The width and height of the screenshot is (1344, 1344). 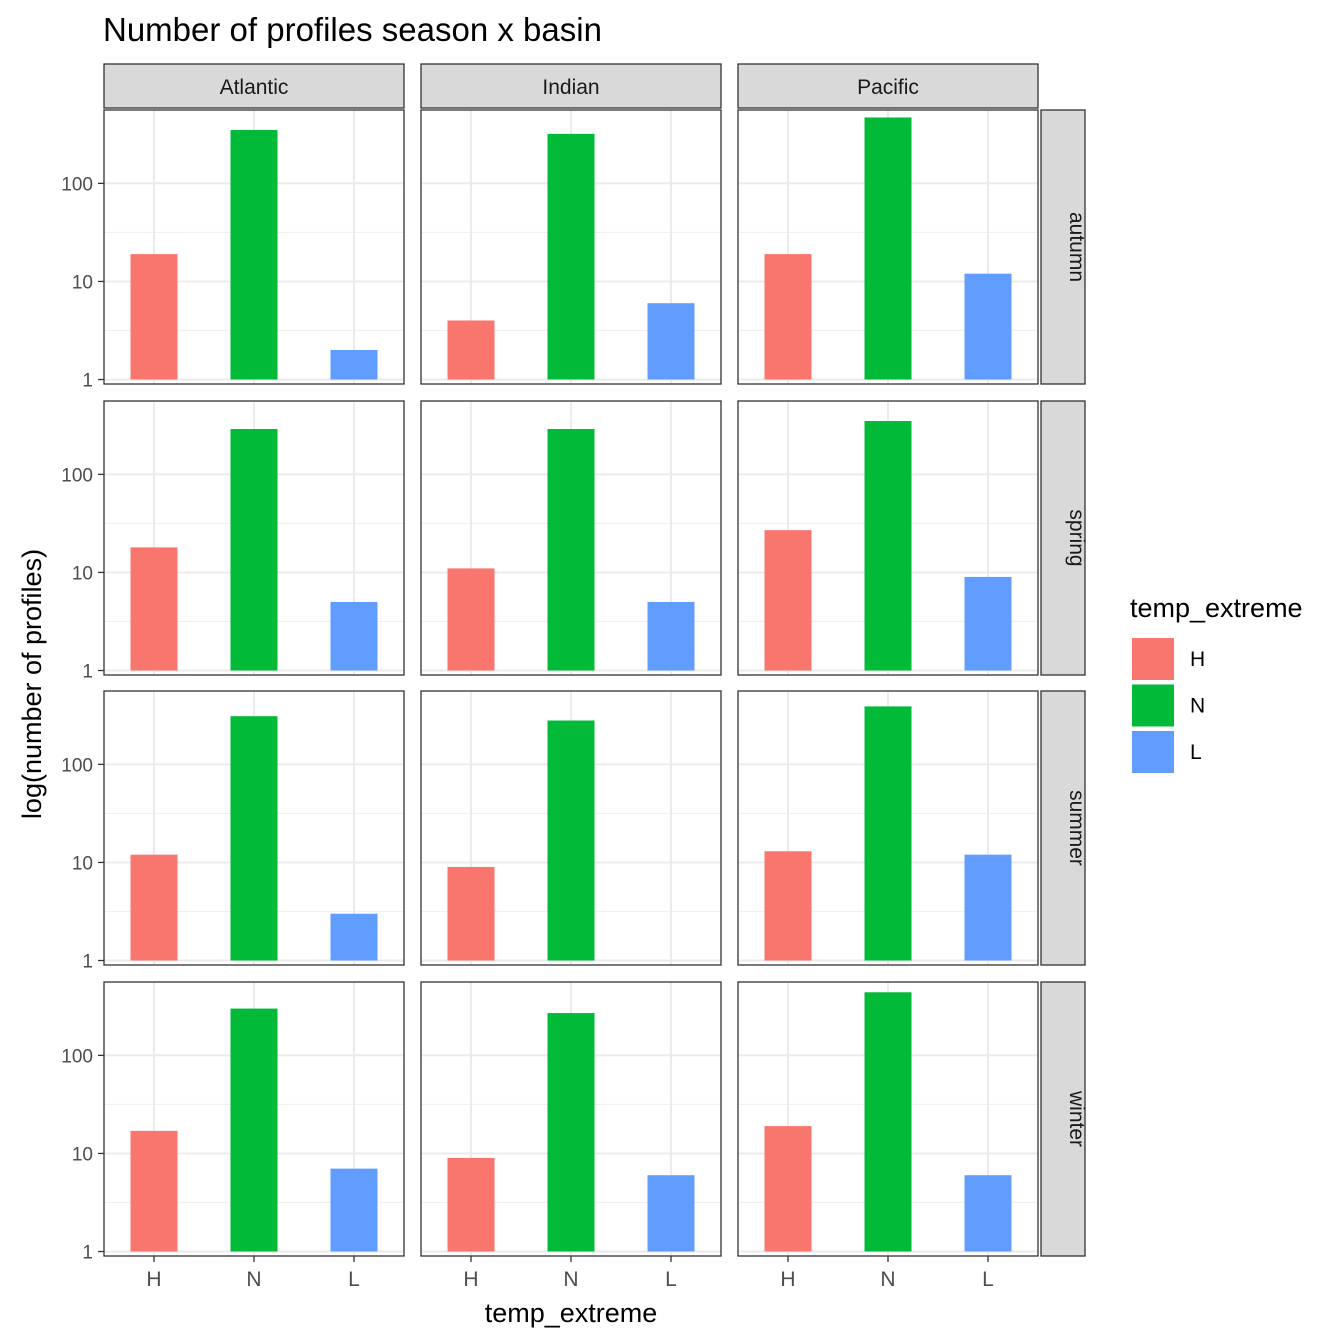 I want to click on bar-winter-atlantic-H, so click(x=154, y=1191).